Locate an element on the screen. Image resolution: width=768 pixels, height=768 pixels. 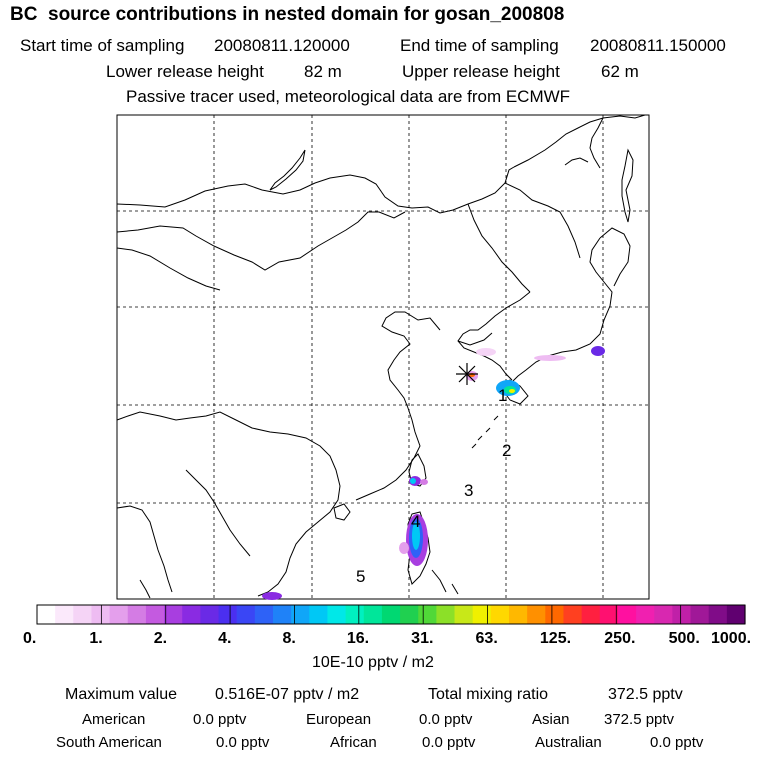
colorbar-tick-label: 63. is located at coordinates (486, 638).